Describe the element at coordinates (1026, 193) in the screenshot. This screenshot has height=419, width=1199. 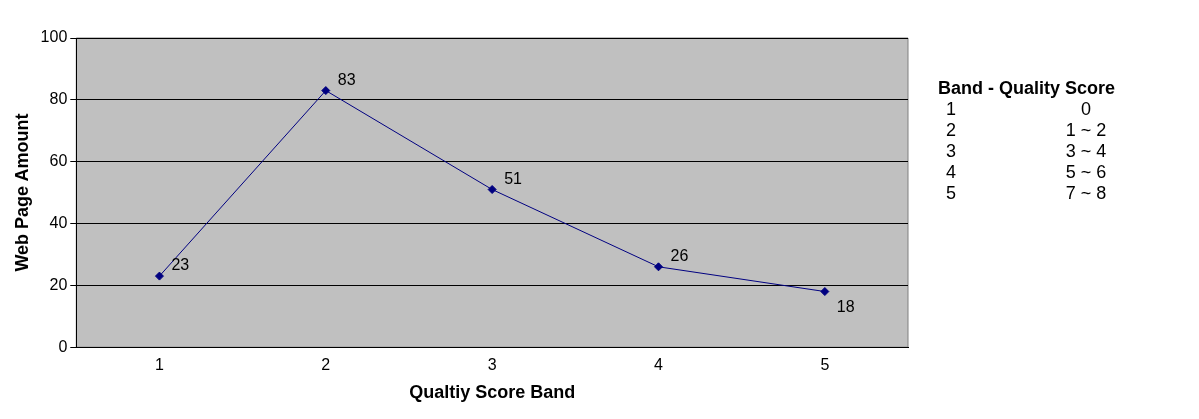
I see `text: 5 7 ~ 8` at that location.